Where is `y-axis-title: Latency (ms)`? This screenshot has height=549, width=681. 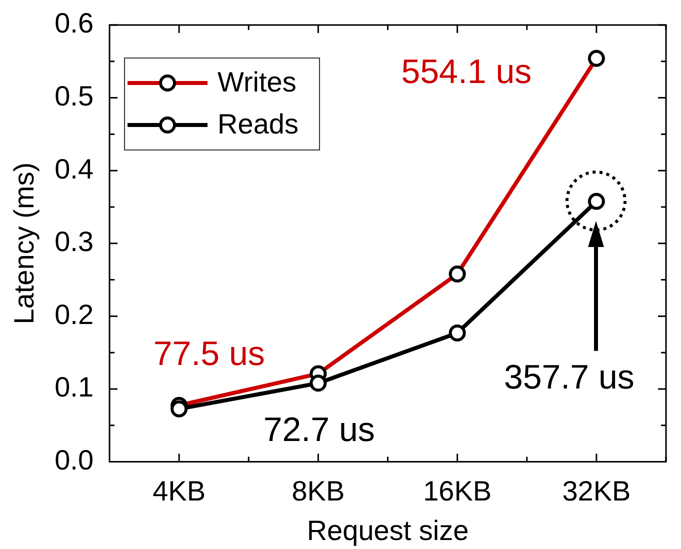
y-axis-title: Latency (ms) is located at coordinates (24, 243).